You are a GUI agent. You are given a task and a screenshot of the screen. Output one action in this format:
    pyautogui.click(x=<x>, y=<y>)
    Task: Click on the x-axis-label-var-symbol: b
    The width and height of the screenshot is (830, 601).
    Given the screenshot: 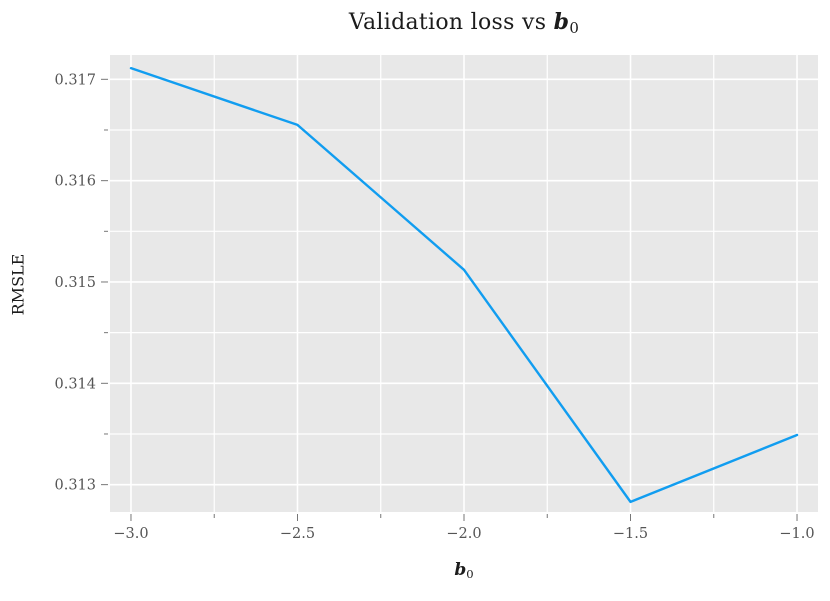 What is the action you would take?
    pyautogui.click(x=460, y=570)
    